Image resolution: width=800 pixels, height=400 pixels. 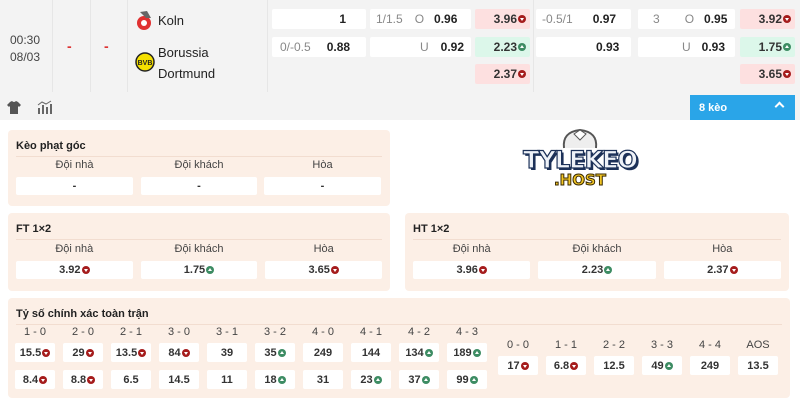 I want to click on score-odd: 18, so click(x=275, y=379).